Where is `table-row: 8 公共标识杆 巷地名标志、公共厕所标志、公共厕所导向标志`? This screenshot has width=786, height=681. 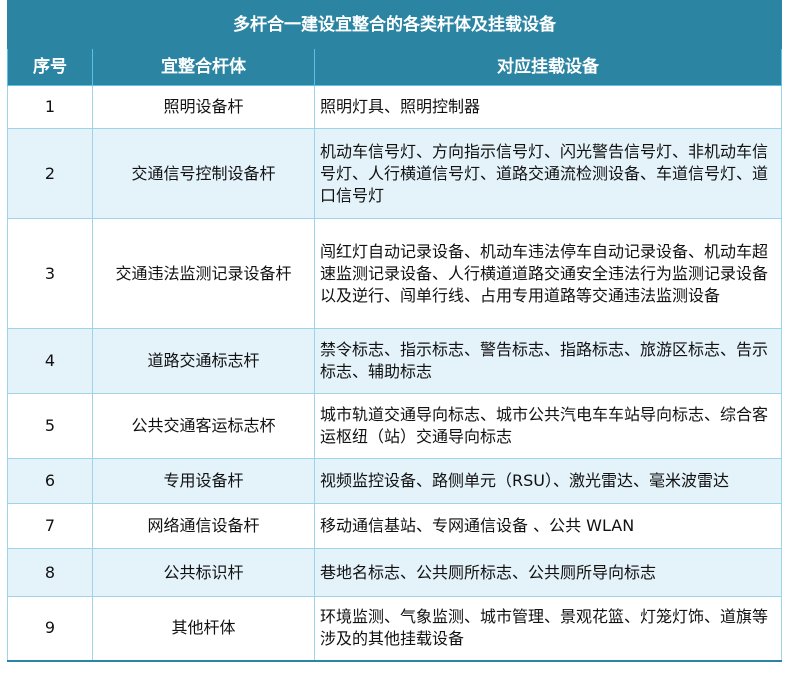
table-row: 8 公共标识杆 巷地名标志、公共厕所标志、公共厕所导向标志 is located at coordinates (394, 572).